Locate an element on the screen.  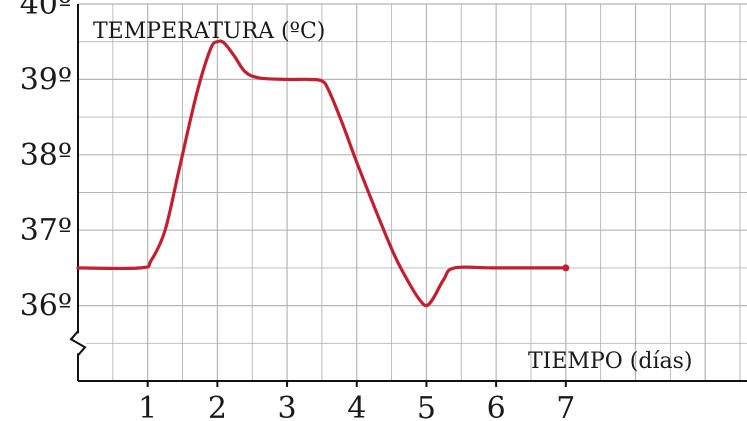
y-tick-label: 37º is located at coordinates (46, 230).